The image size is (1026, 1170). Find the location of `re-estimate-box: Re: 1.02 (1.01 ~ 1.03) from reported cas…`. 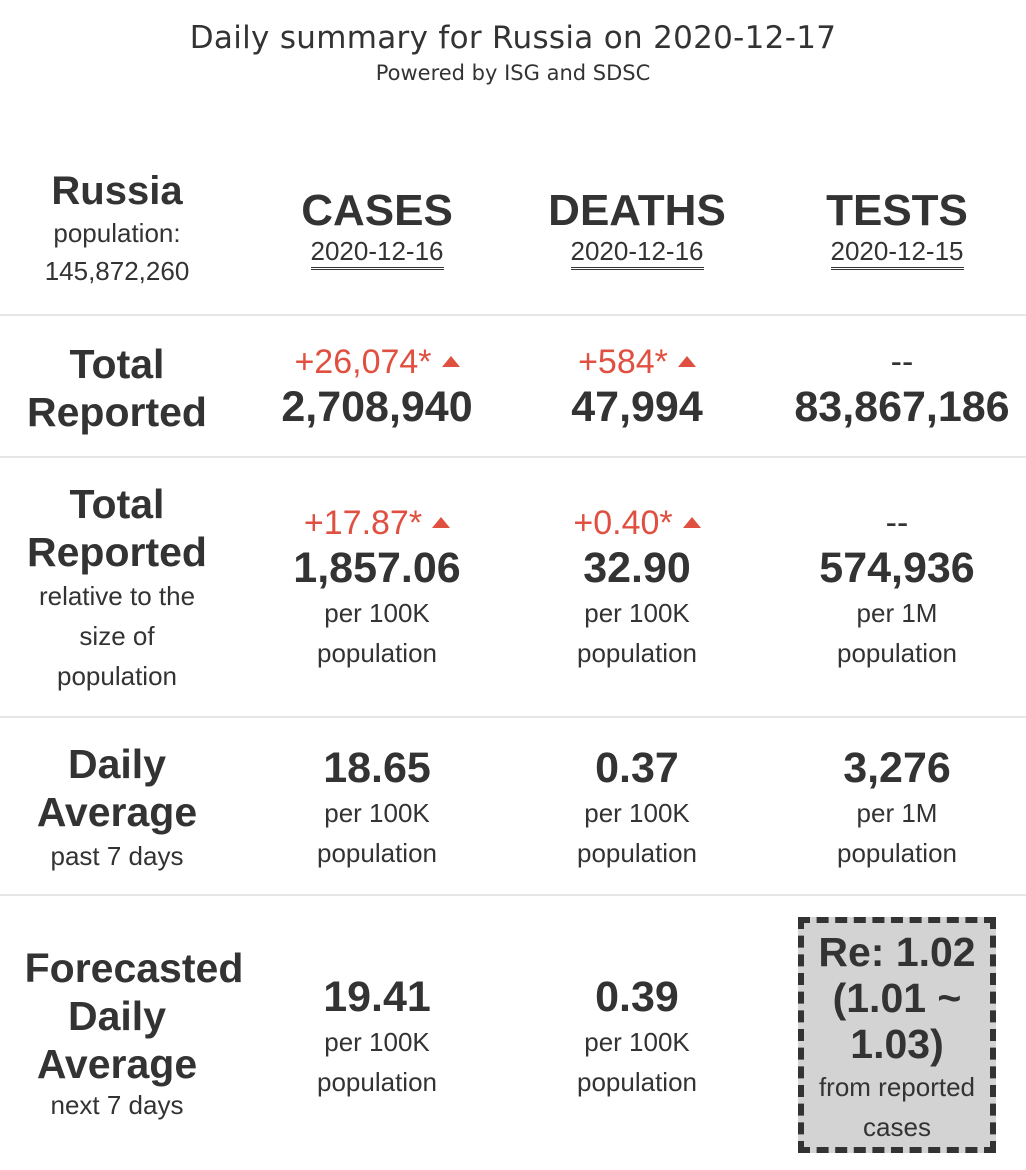

re-estimate-box: Re: 1.02 (1.01 ~ 1.03) from reported cas… is located at coordinates (897, 1035).